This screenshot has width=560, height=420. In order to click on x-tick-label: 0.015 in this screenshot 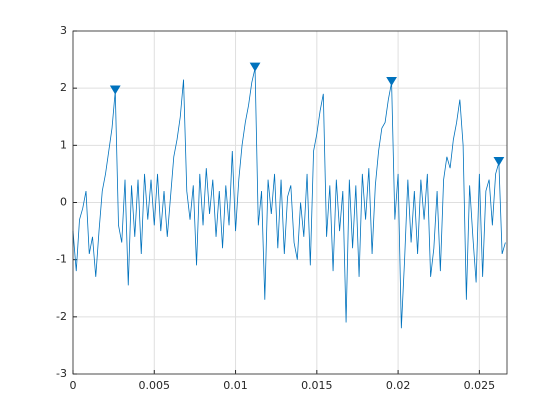, I will do `click(317, 385)`.